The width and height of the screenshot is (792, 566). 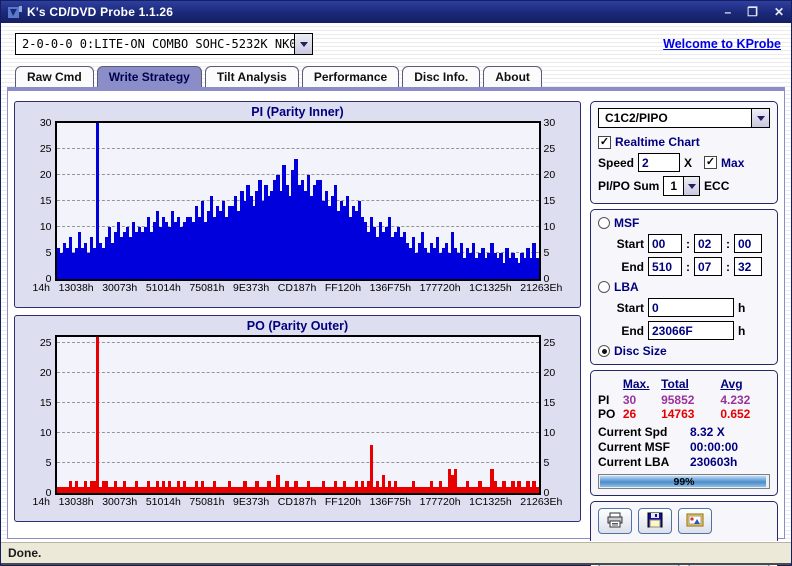 I want to click on lba-start-label: Start, so click(x=630, y=307).